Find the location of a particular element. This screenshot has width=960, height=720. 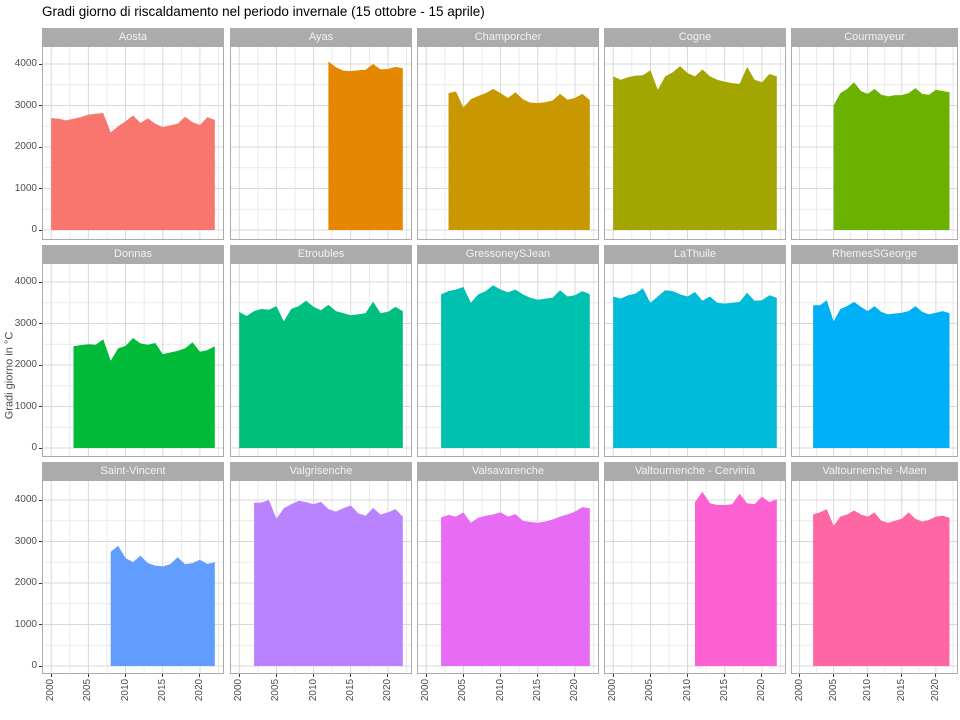

facet-strip: LaThuile is located at coordinates (695, 254).